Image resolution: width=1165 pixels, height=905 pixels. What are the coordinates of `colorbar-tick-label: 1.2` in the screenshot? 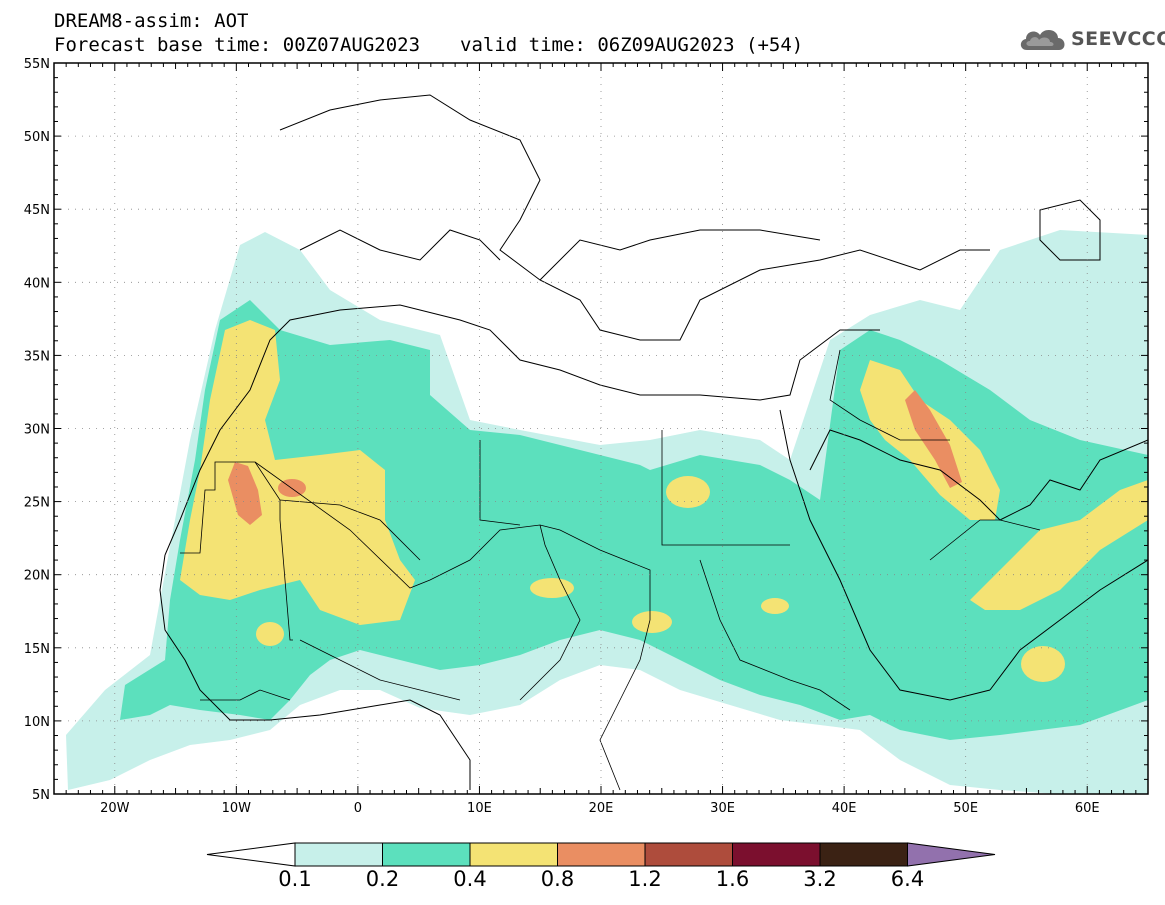 It's located at (644, 879).